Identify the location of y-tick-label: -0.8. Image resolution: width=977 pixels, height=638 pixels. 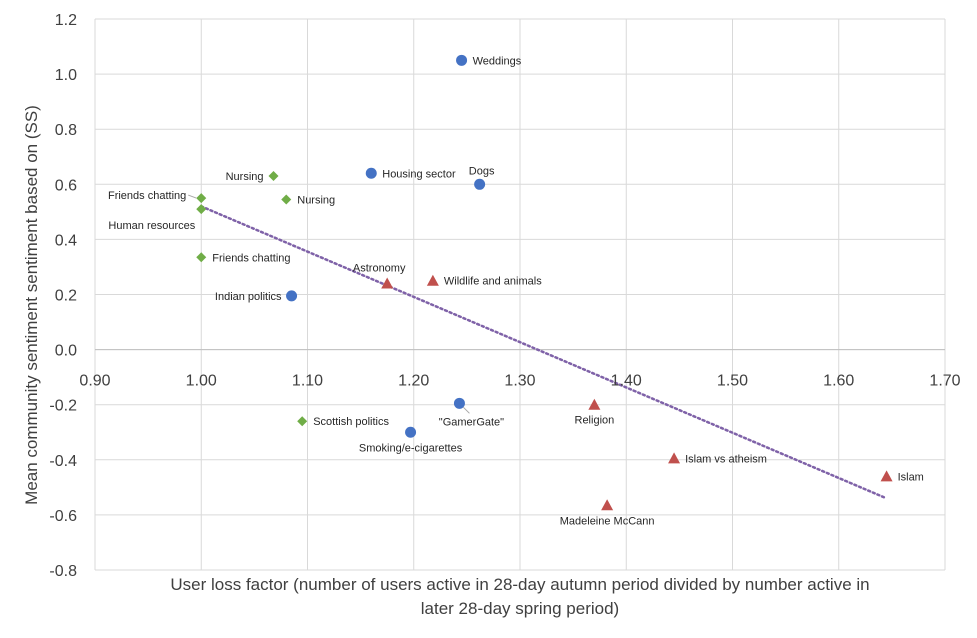
(63, 571).